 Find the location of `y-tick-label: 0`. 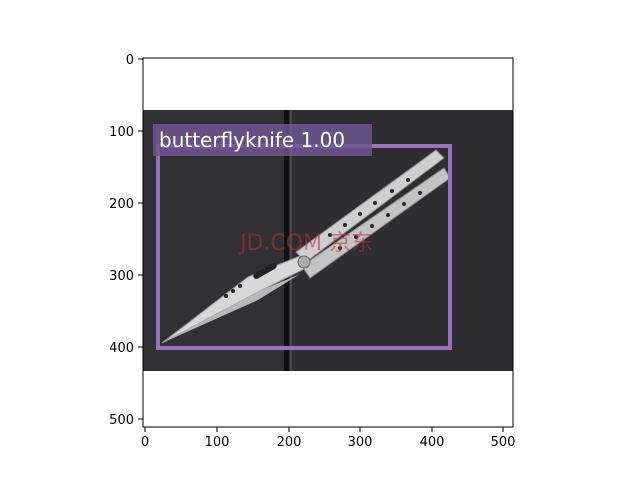

y-tick-label: 0 is located at coordinates (130, 60).